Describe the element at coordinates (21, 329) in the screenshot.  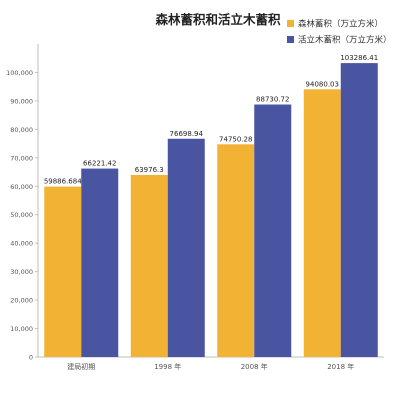
I see `y-tick-label: 10,000` at that location.